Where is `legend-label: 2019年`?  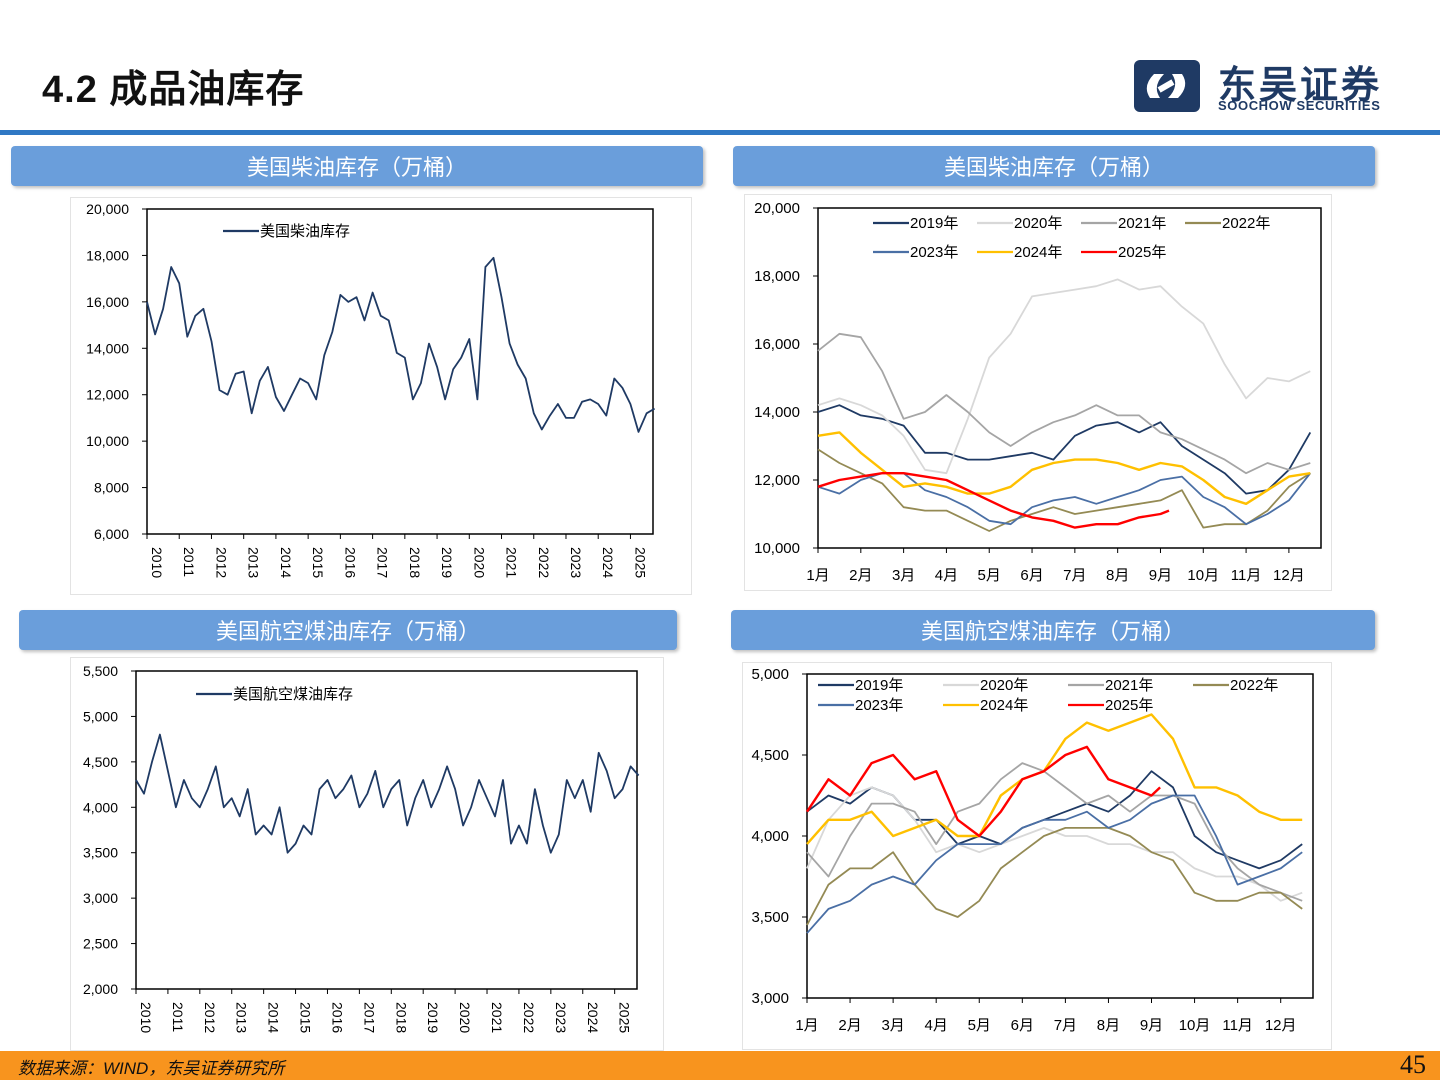
legend-label: 2019年 is located at coordinates (934, 223).